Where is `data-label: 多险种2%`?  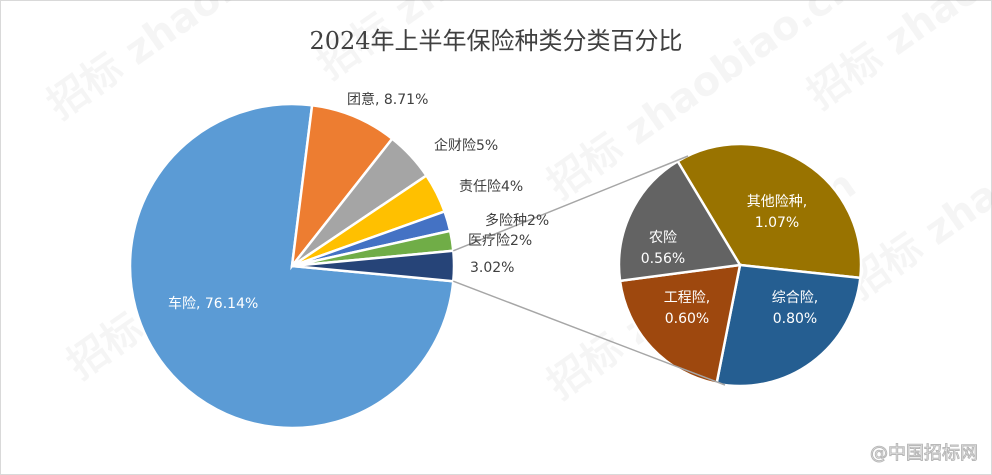 data-label: 多险种2% is located at coordinates (517, 220).